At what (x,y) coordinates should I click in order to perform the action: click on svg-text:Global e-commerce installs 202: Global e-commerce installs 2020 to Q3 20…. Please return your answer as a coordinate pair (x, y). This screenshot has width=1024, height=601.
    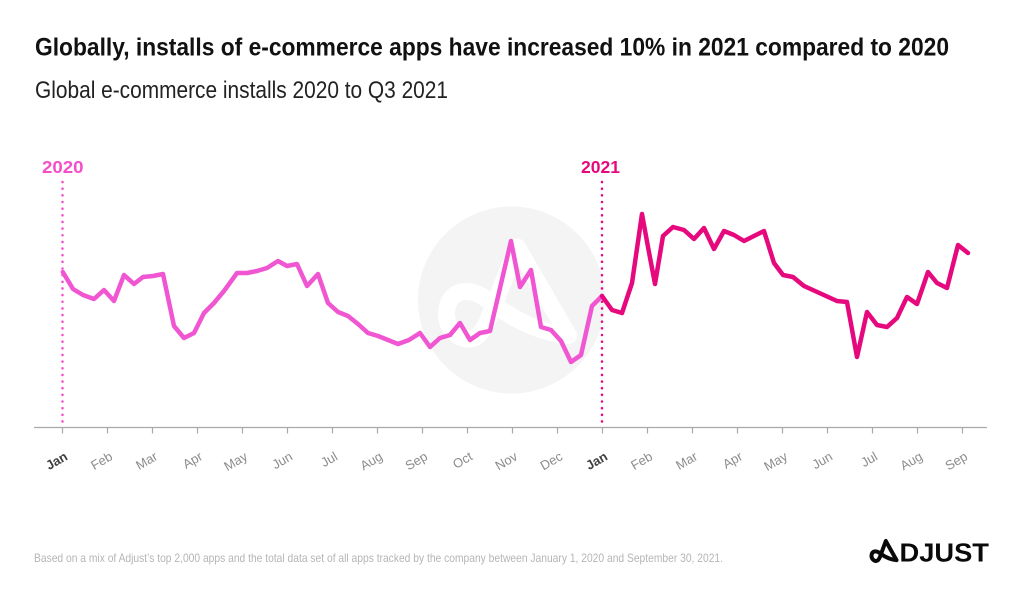
    Looking at the image, I should click on (241, 90).